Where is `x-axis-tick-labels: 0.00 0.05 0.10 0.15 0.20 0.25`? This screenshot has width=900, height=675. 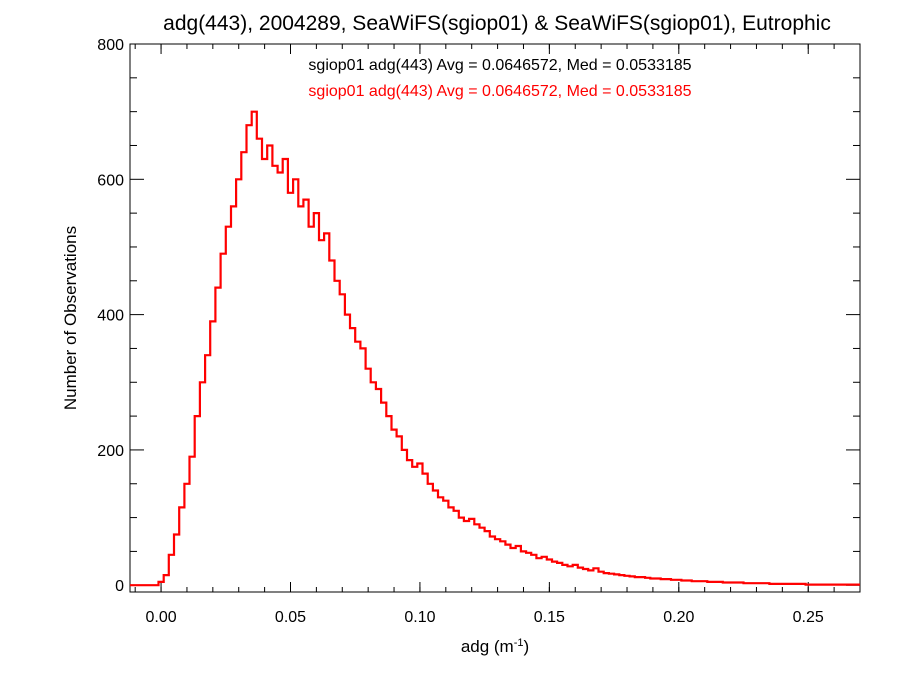 x-axis-tick-labels: 0.00 0.05 0.10 0.15 0.20 0.25 is located at coordinates (484, 617).